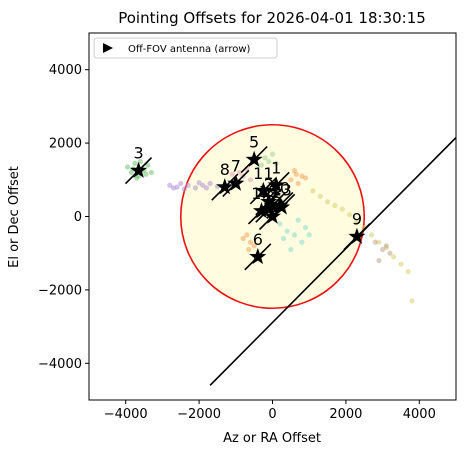  I want to click on x-tick-label: 0, so click(272, 414).